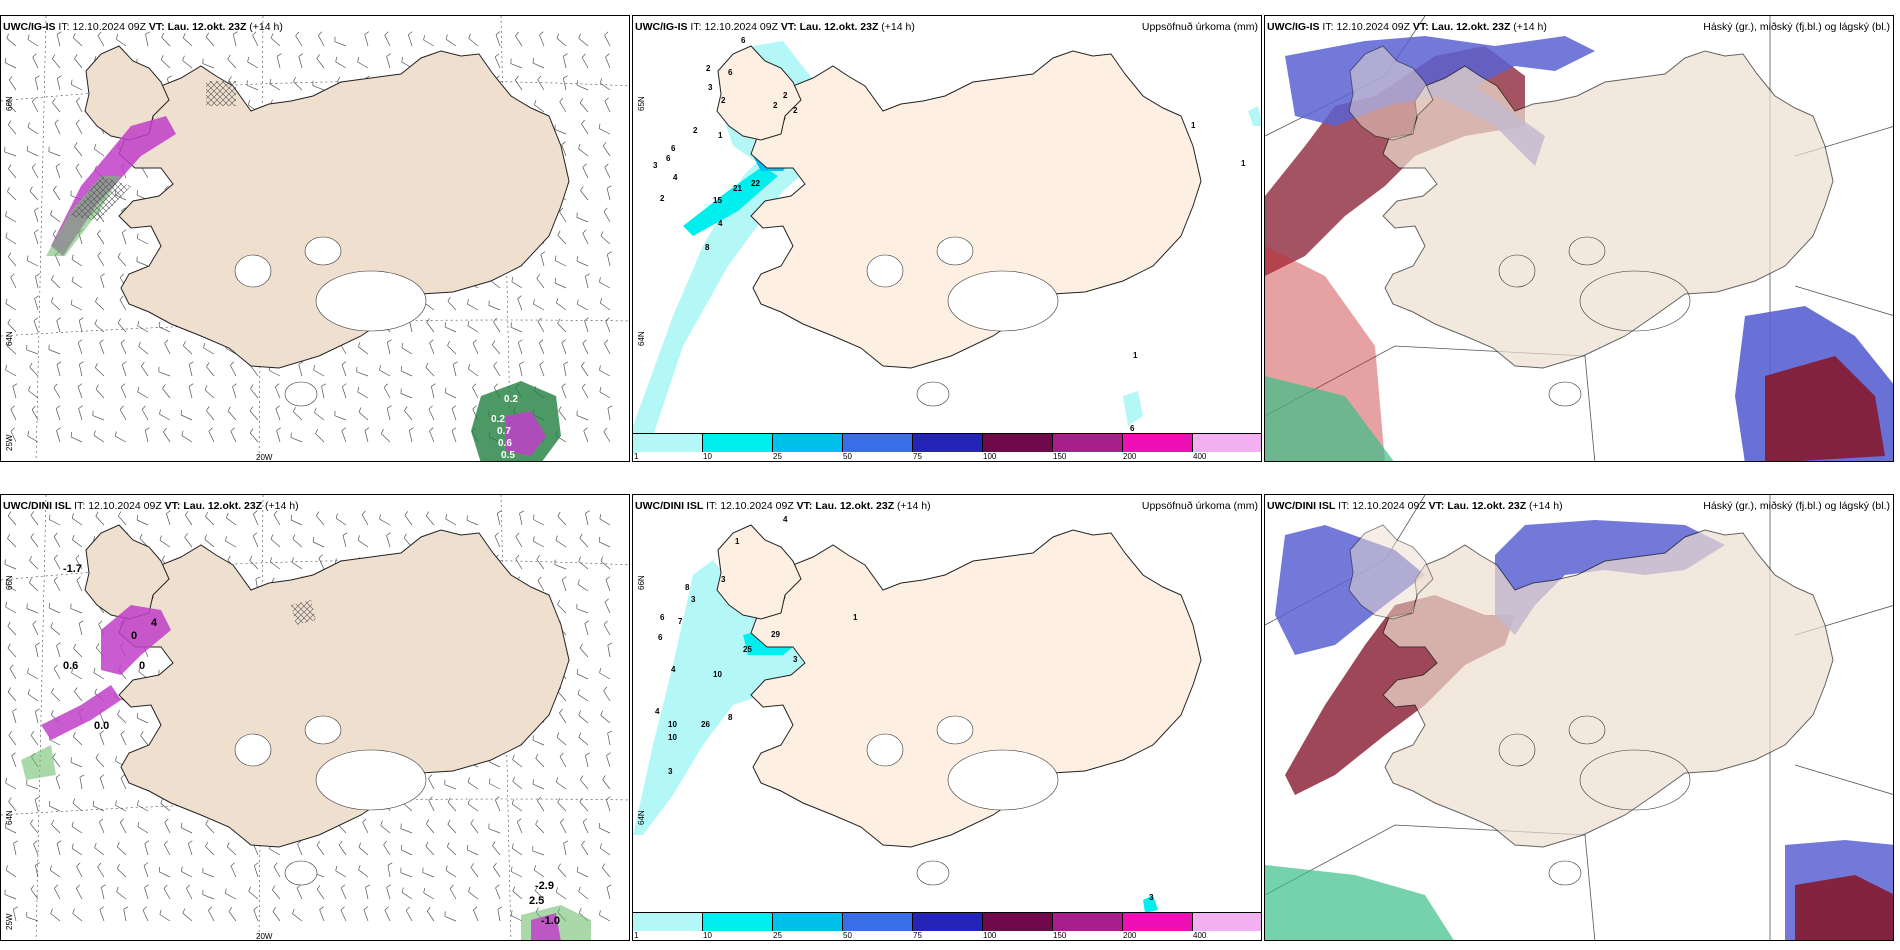 Image resolution: width=1900 pixels, height=950 pixels. I want to click on value-label: 0.6, so click(71, 666).